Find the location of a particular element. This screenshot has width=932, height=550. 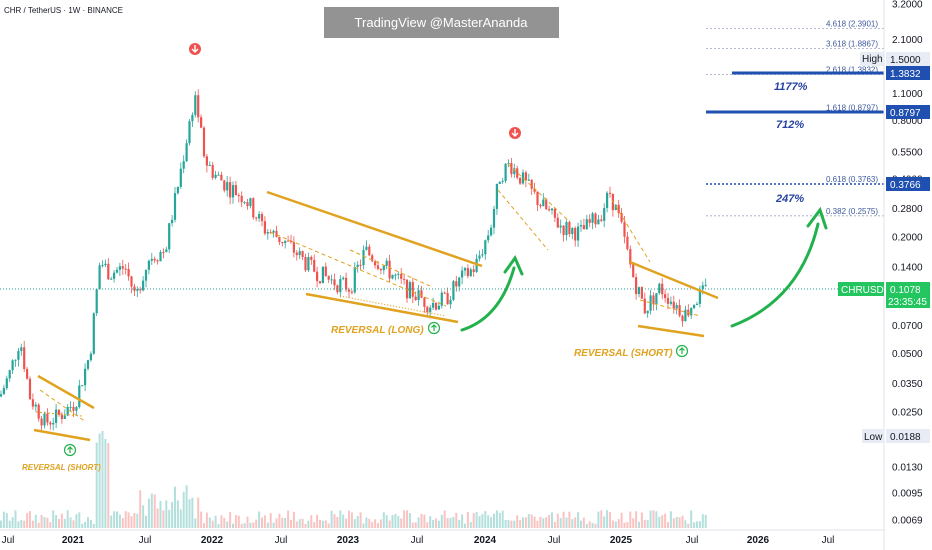

price-tick: 0.5500 is located at coordinates (907, 153).